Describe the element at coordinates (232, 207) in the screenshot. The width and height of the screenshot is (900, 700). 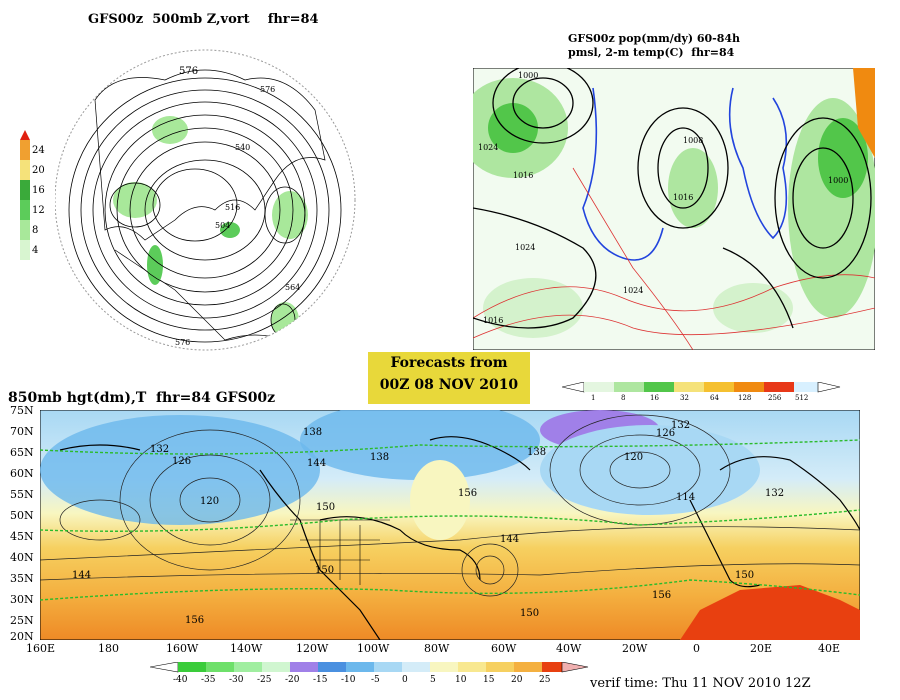
I see `contour-label: 516` at that location.